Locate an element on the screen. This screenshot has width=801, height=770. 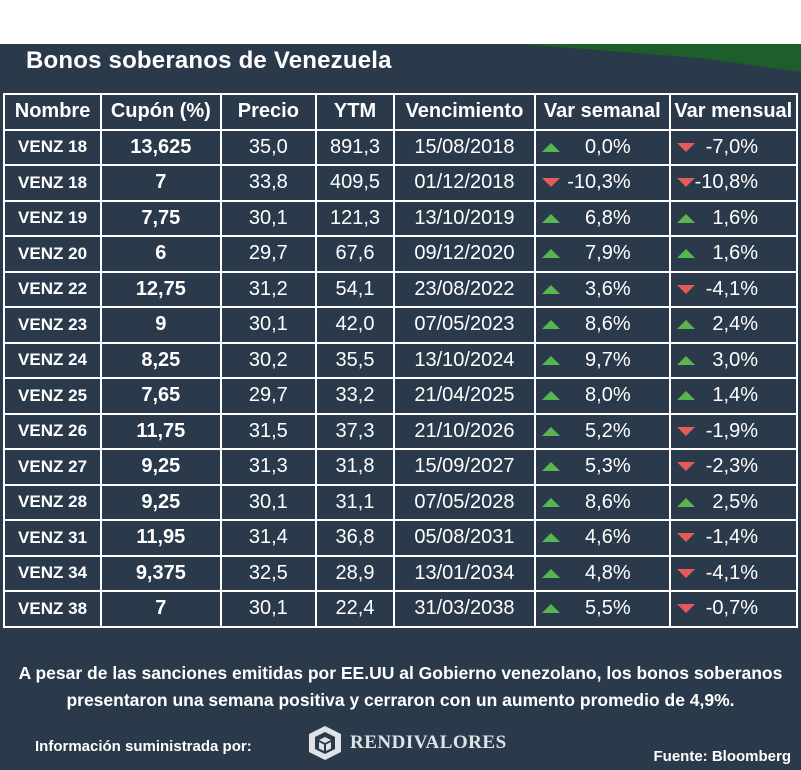
ytm-cell: 28,9 is located at coordinates (355, 573).